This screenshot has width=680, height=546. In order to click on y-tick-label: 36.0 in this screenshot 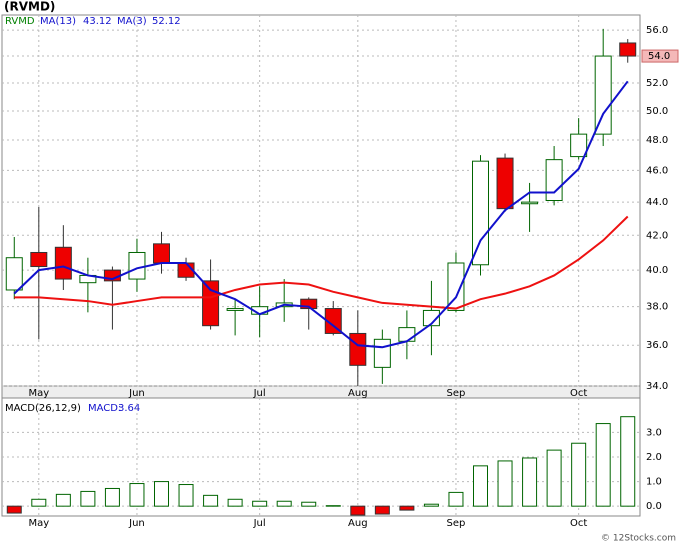, I will do `click(657, 345)`.